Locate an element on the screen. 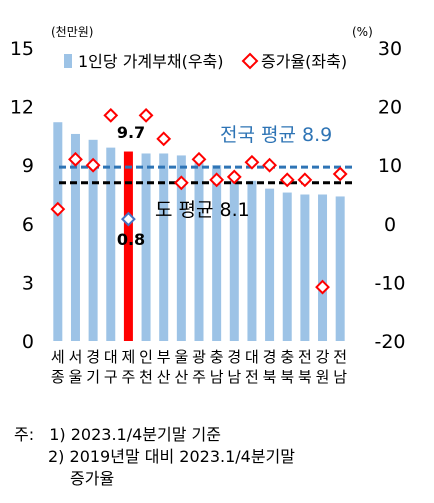 The width and height of the screenshot is (434, 503). province-average-label: 도 평균 8.1 is located at coordinates (202, 210).